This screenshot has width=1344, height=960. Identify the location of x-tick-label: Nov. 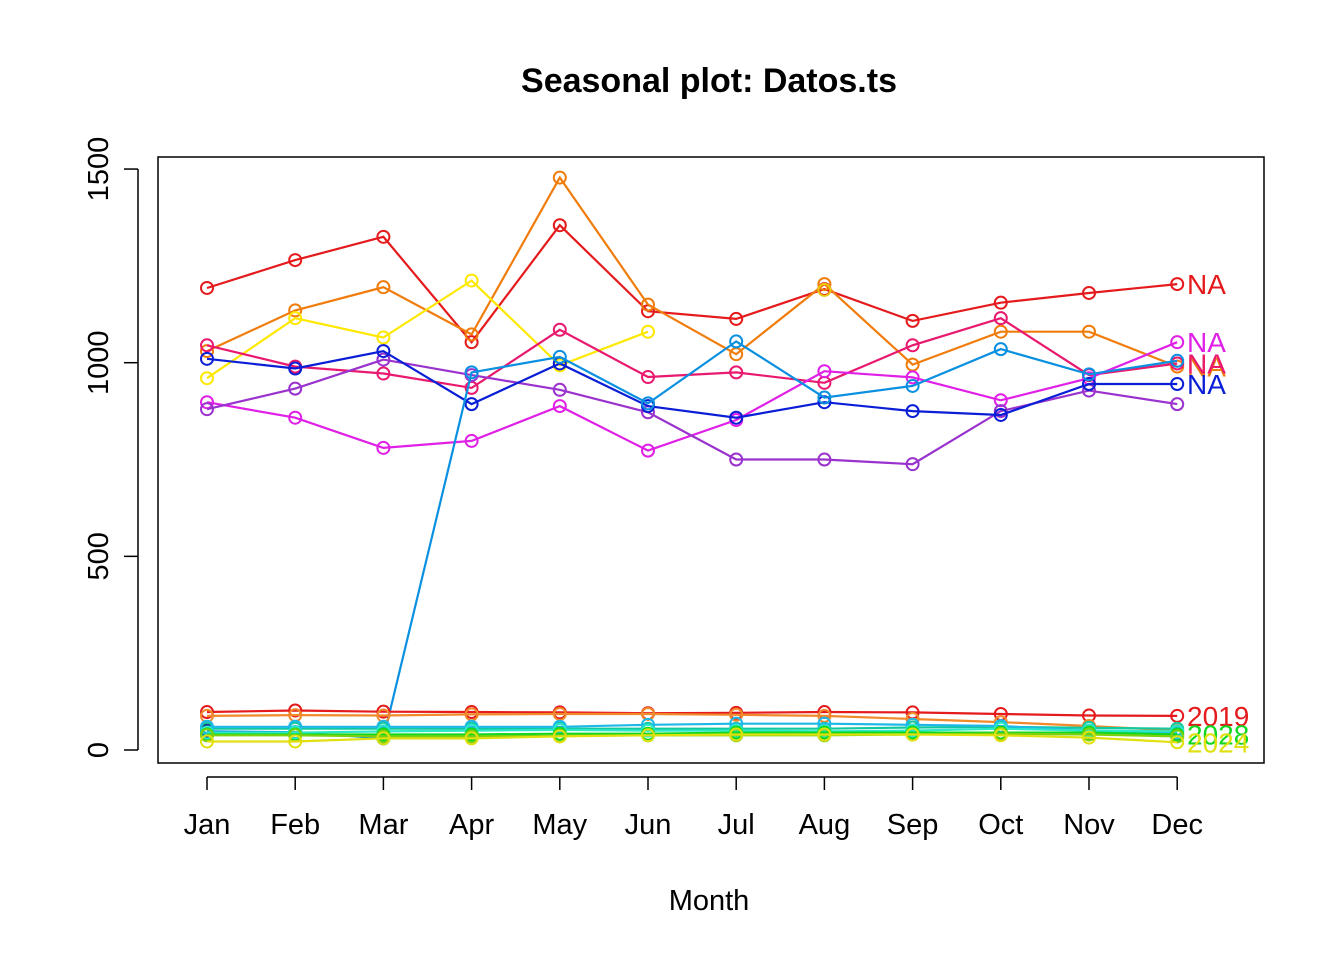
(1089, 825).